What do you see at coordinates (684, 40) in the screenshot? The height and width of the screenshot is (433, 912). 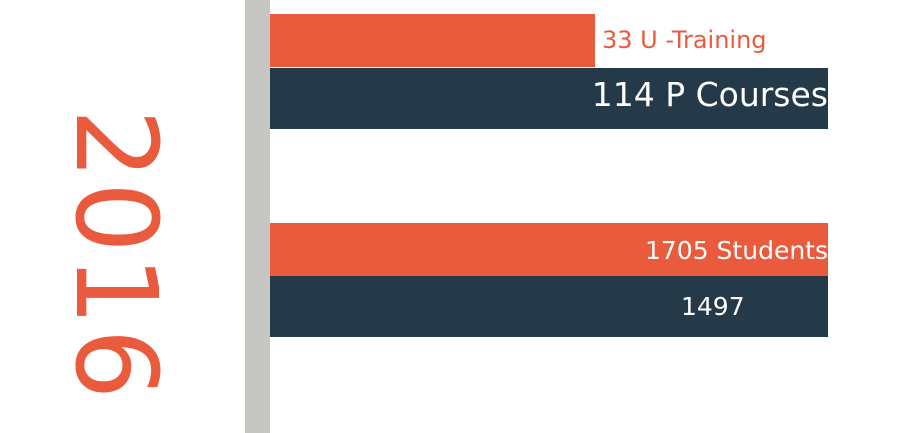 I see `bar-label-u-training: 33 U -Training` at bounding box center [684, 40].